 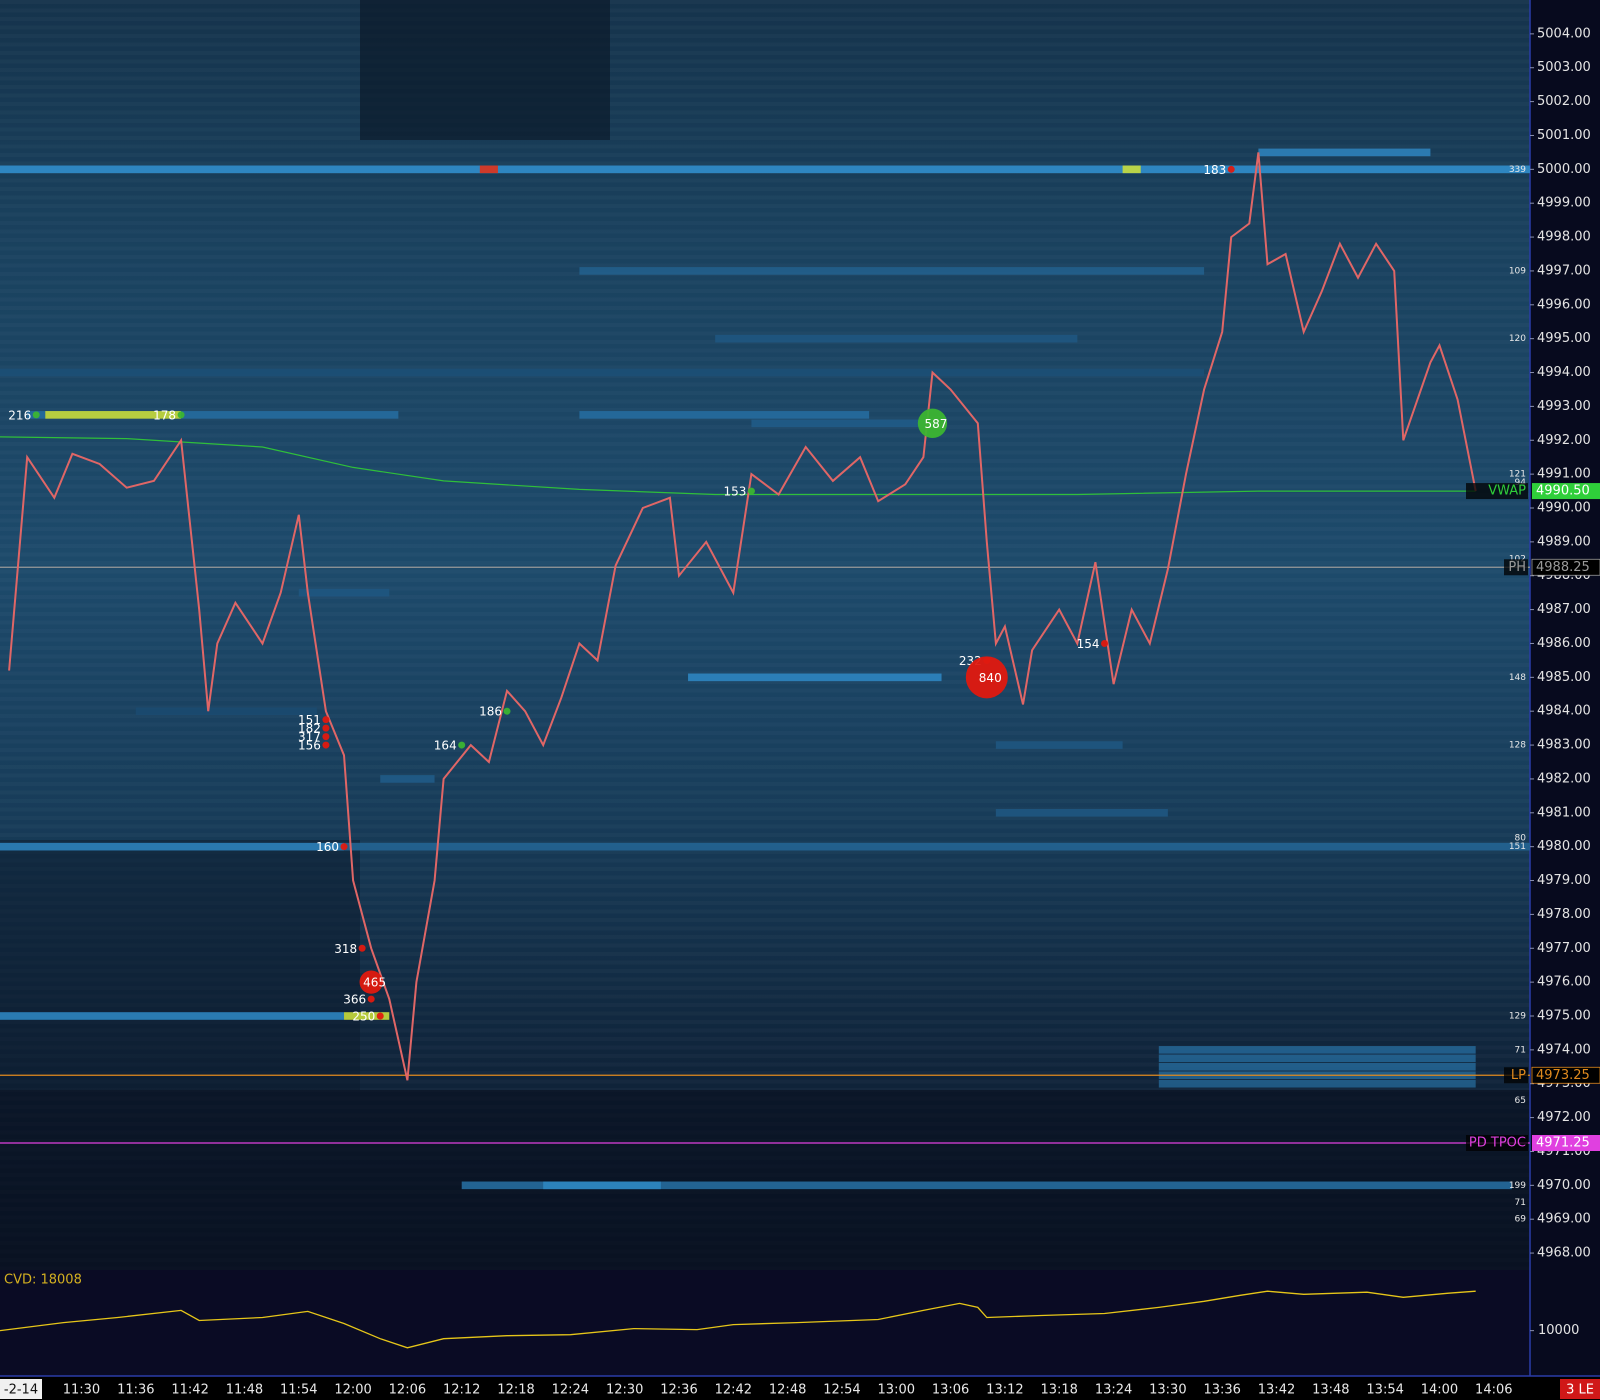 What do you see at coordinates (1517, 746) in the screenshot?
I see `depth-label: 128` at bounding box center [1517, 746].